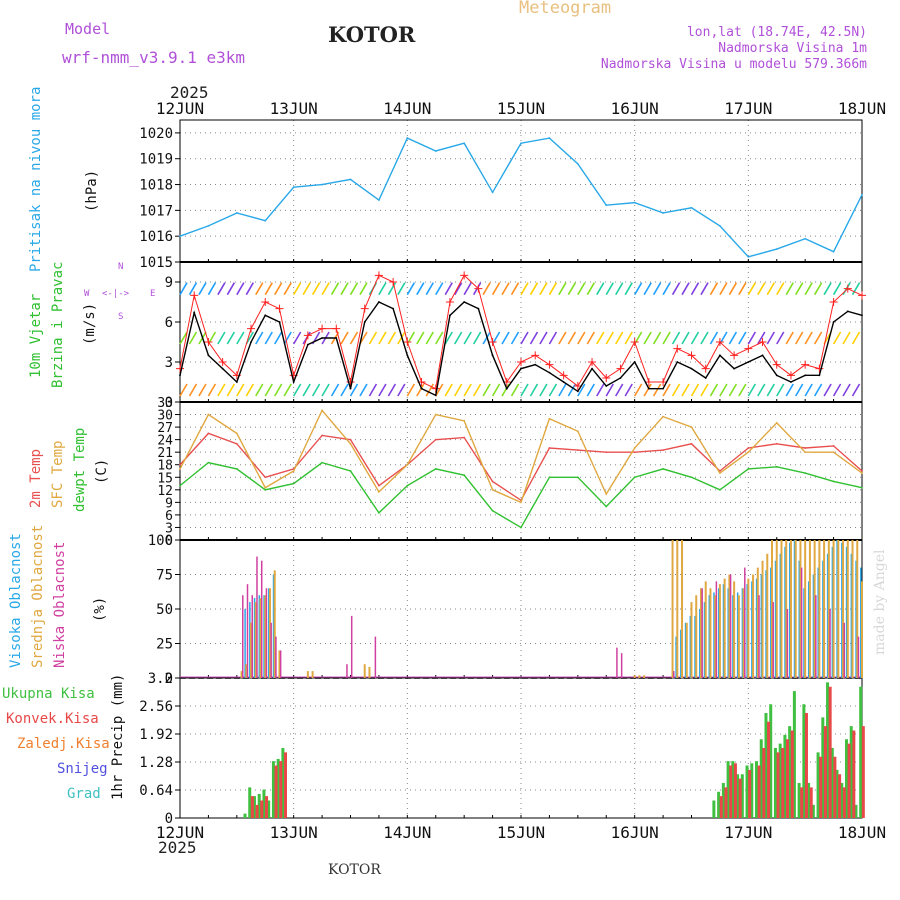  Describe the element at coordinates (156, 160) in the screenshot. I see `pressure-tick-label: 1019` at that location.